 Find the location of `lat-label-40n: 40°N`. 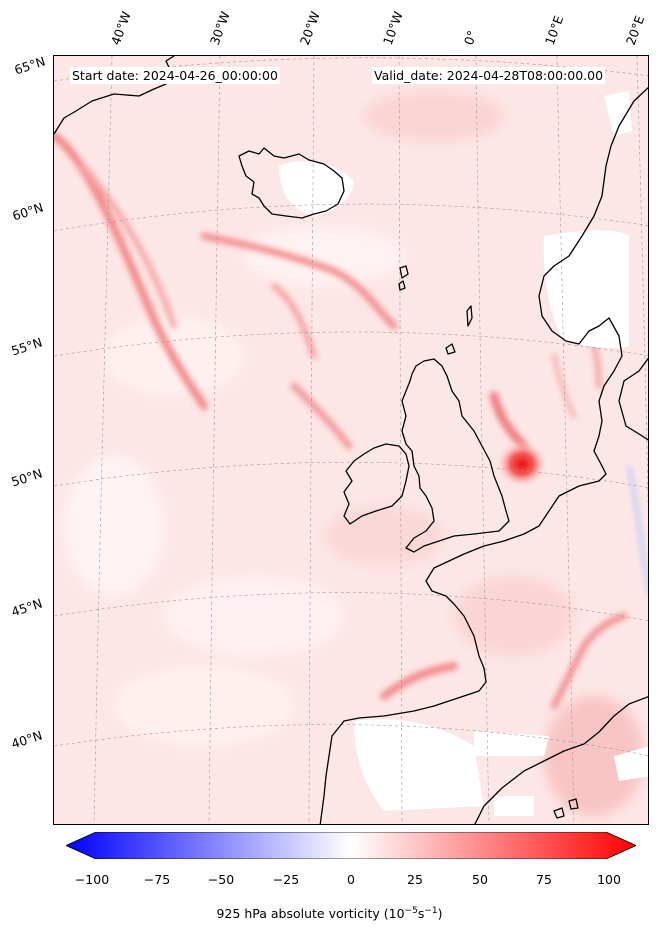

lat-label-40n: 40°N is located at coordinates (27, 739).